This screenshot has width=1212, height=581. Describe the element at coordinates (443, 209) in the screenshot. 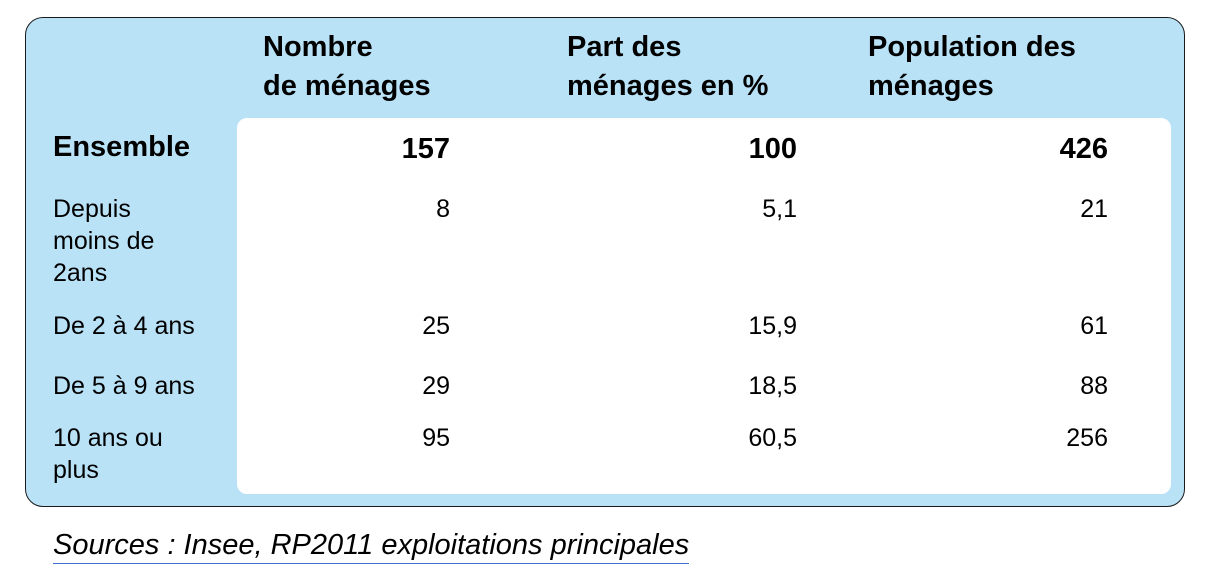

I see `cell-moins-2ans-nombre: 8` at that location.